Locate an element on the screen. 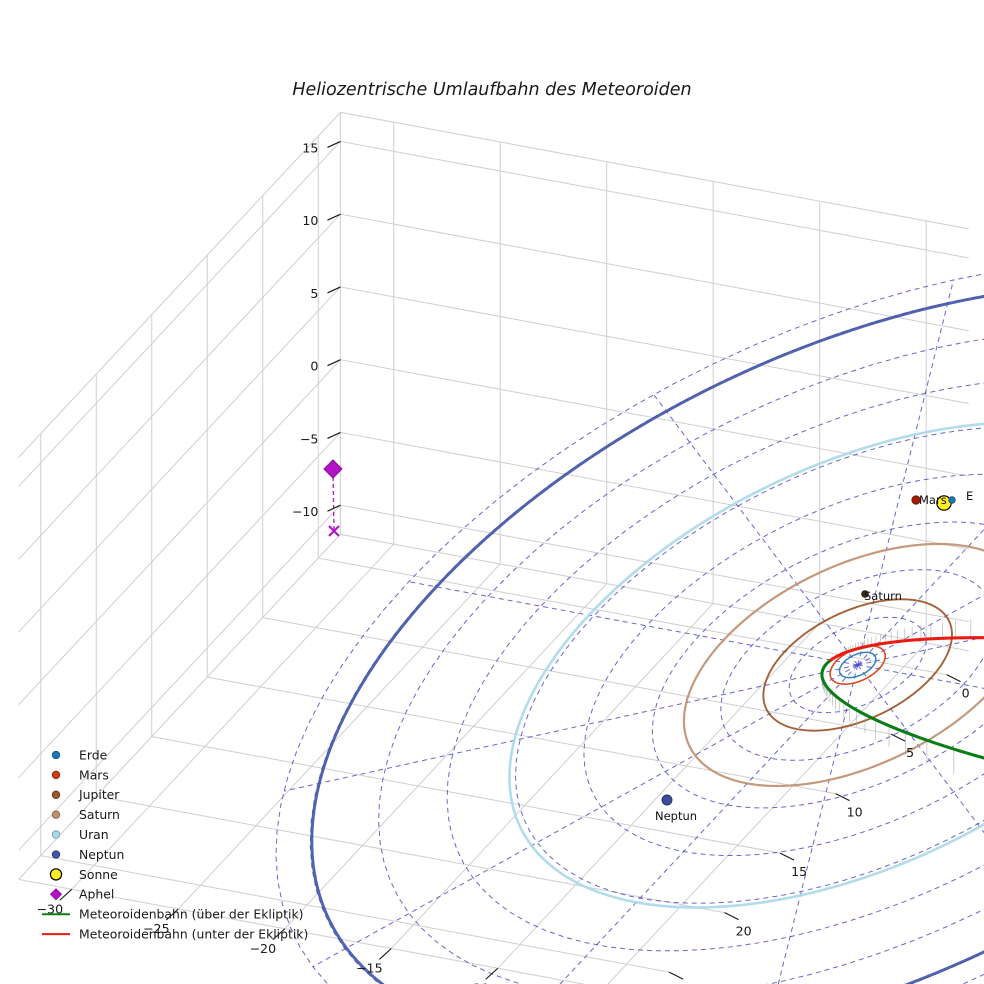 The width and height of the screenshot is (984, 984). erde-marker is located at coordinates (952, 500).